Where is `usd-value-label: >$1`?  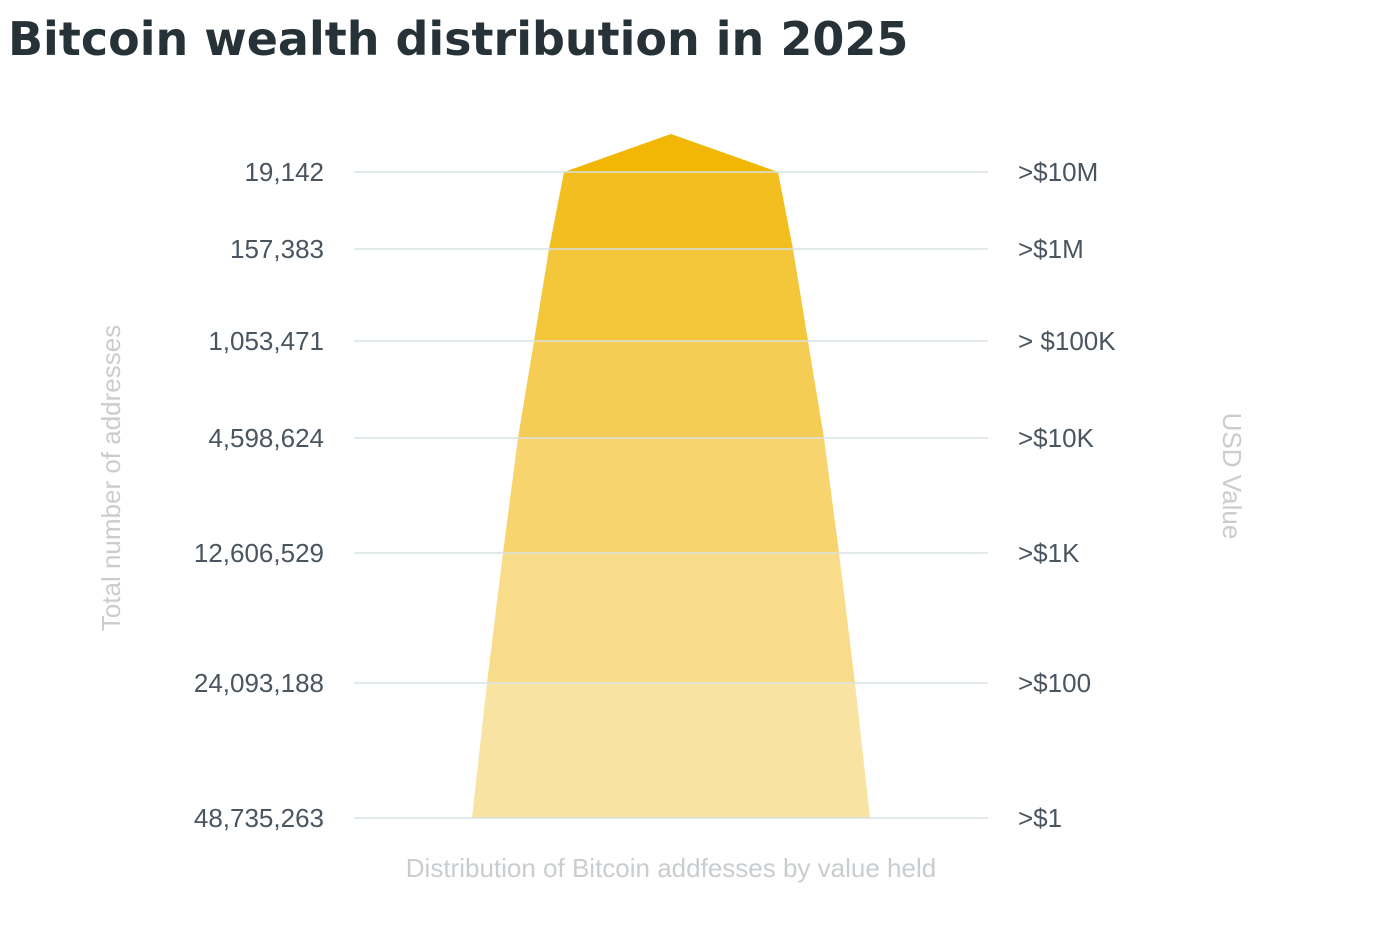 usd-value-label: >$1 is located at coordinates (1040, 818).